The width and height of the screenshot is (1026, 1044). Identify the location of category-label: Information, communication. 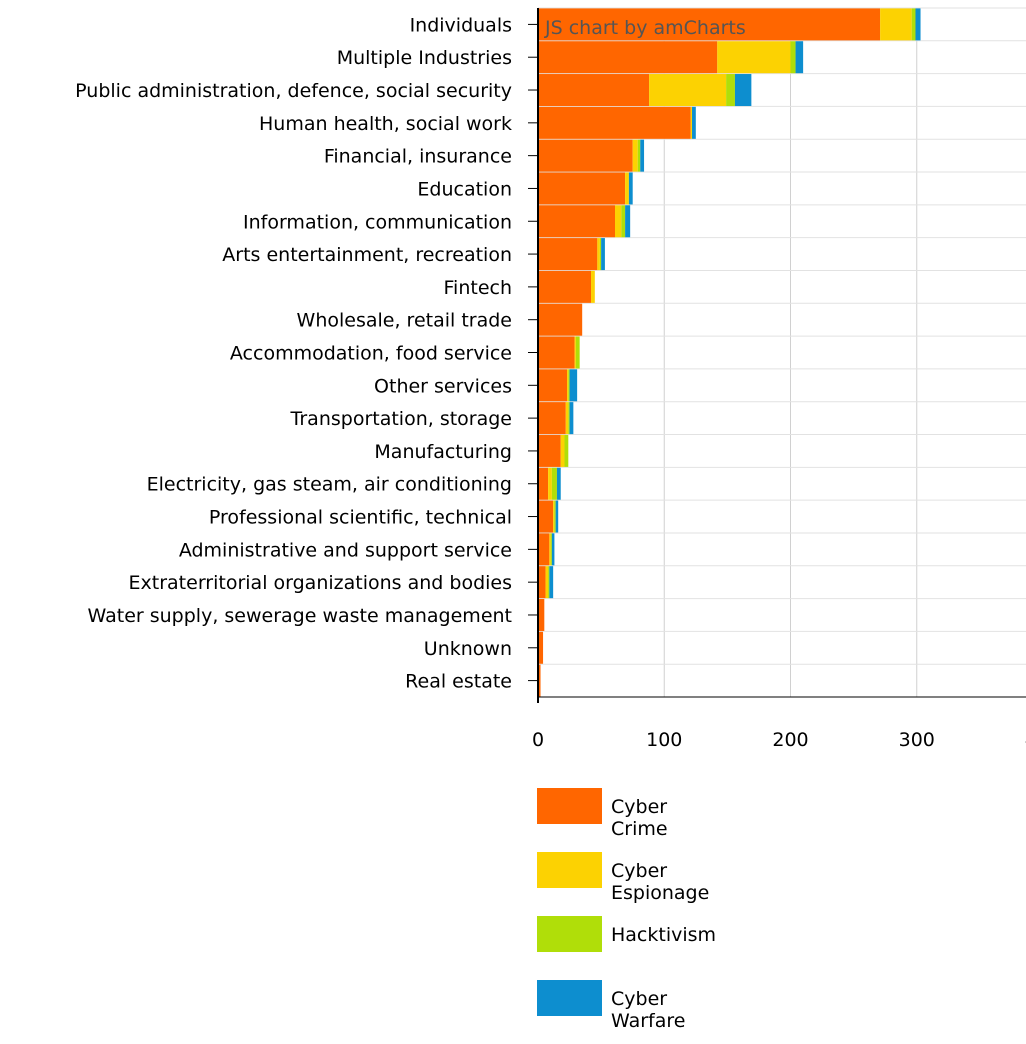
(377, 222).